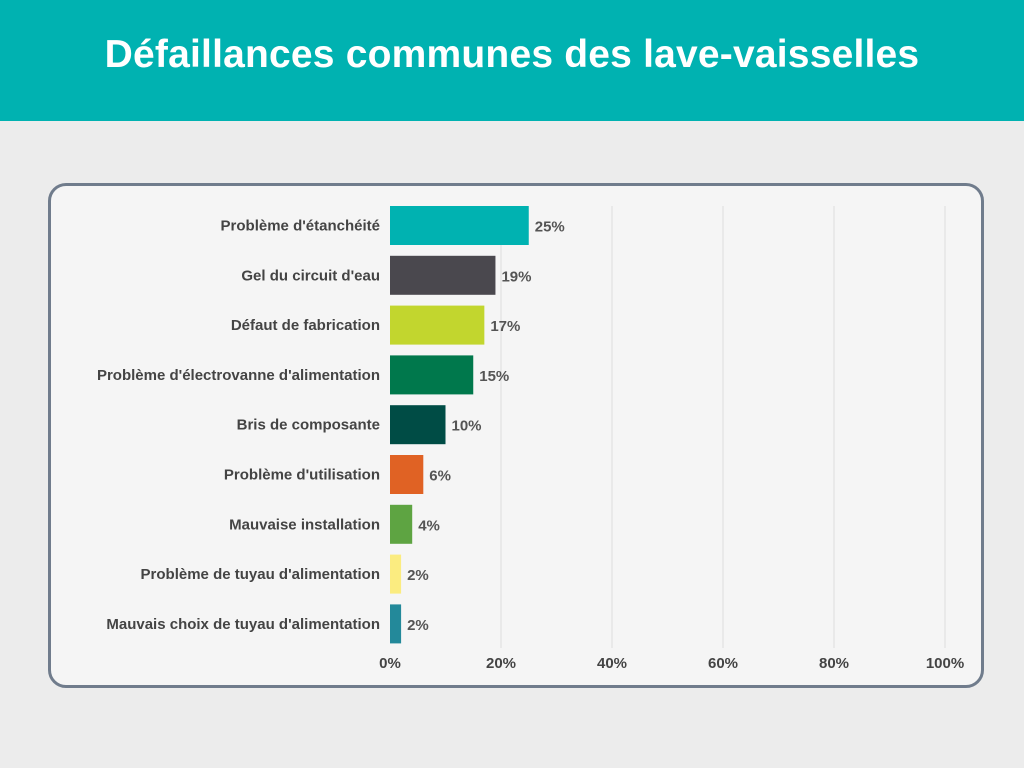  Describe the element at coordinates (390, 663) in the screenshot. I see `x-tick-label: 0%` at that location.